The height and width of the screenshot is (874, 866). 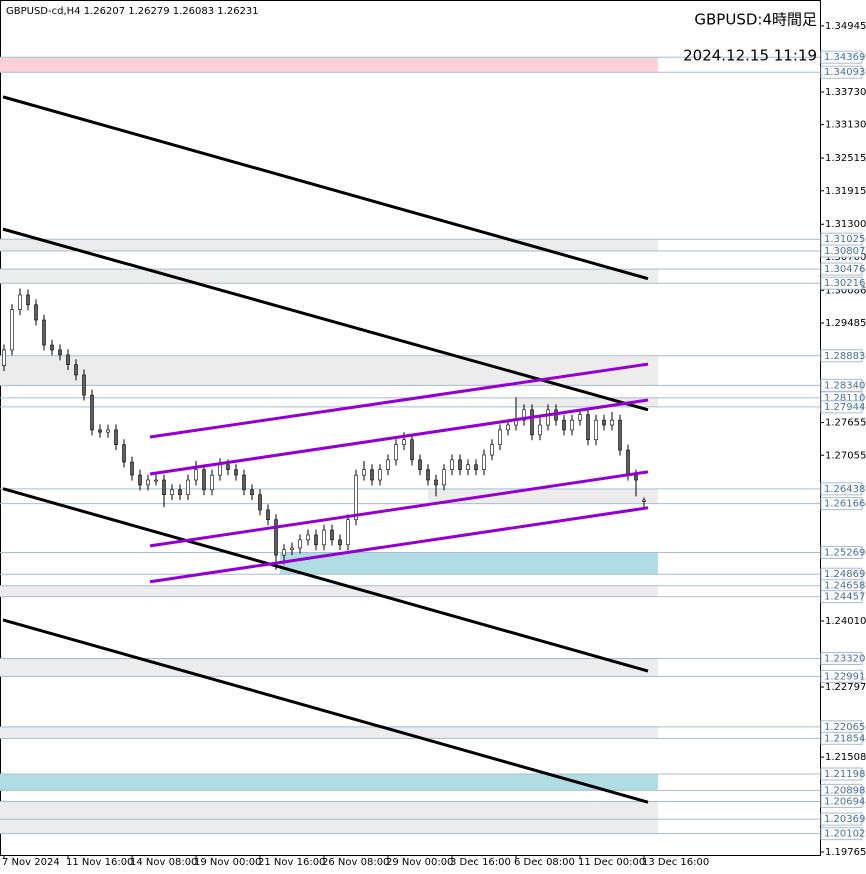 I want to click on y-tick-label: 1.27655, so click(x=845, y=423).